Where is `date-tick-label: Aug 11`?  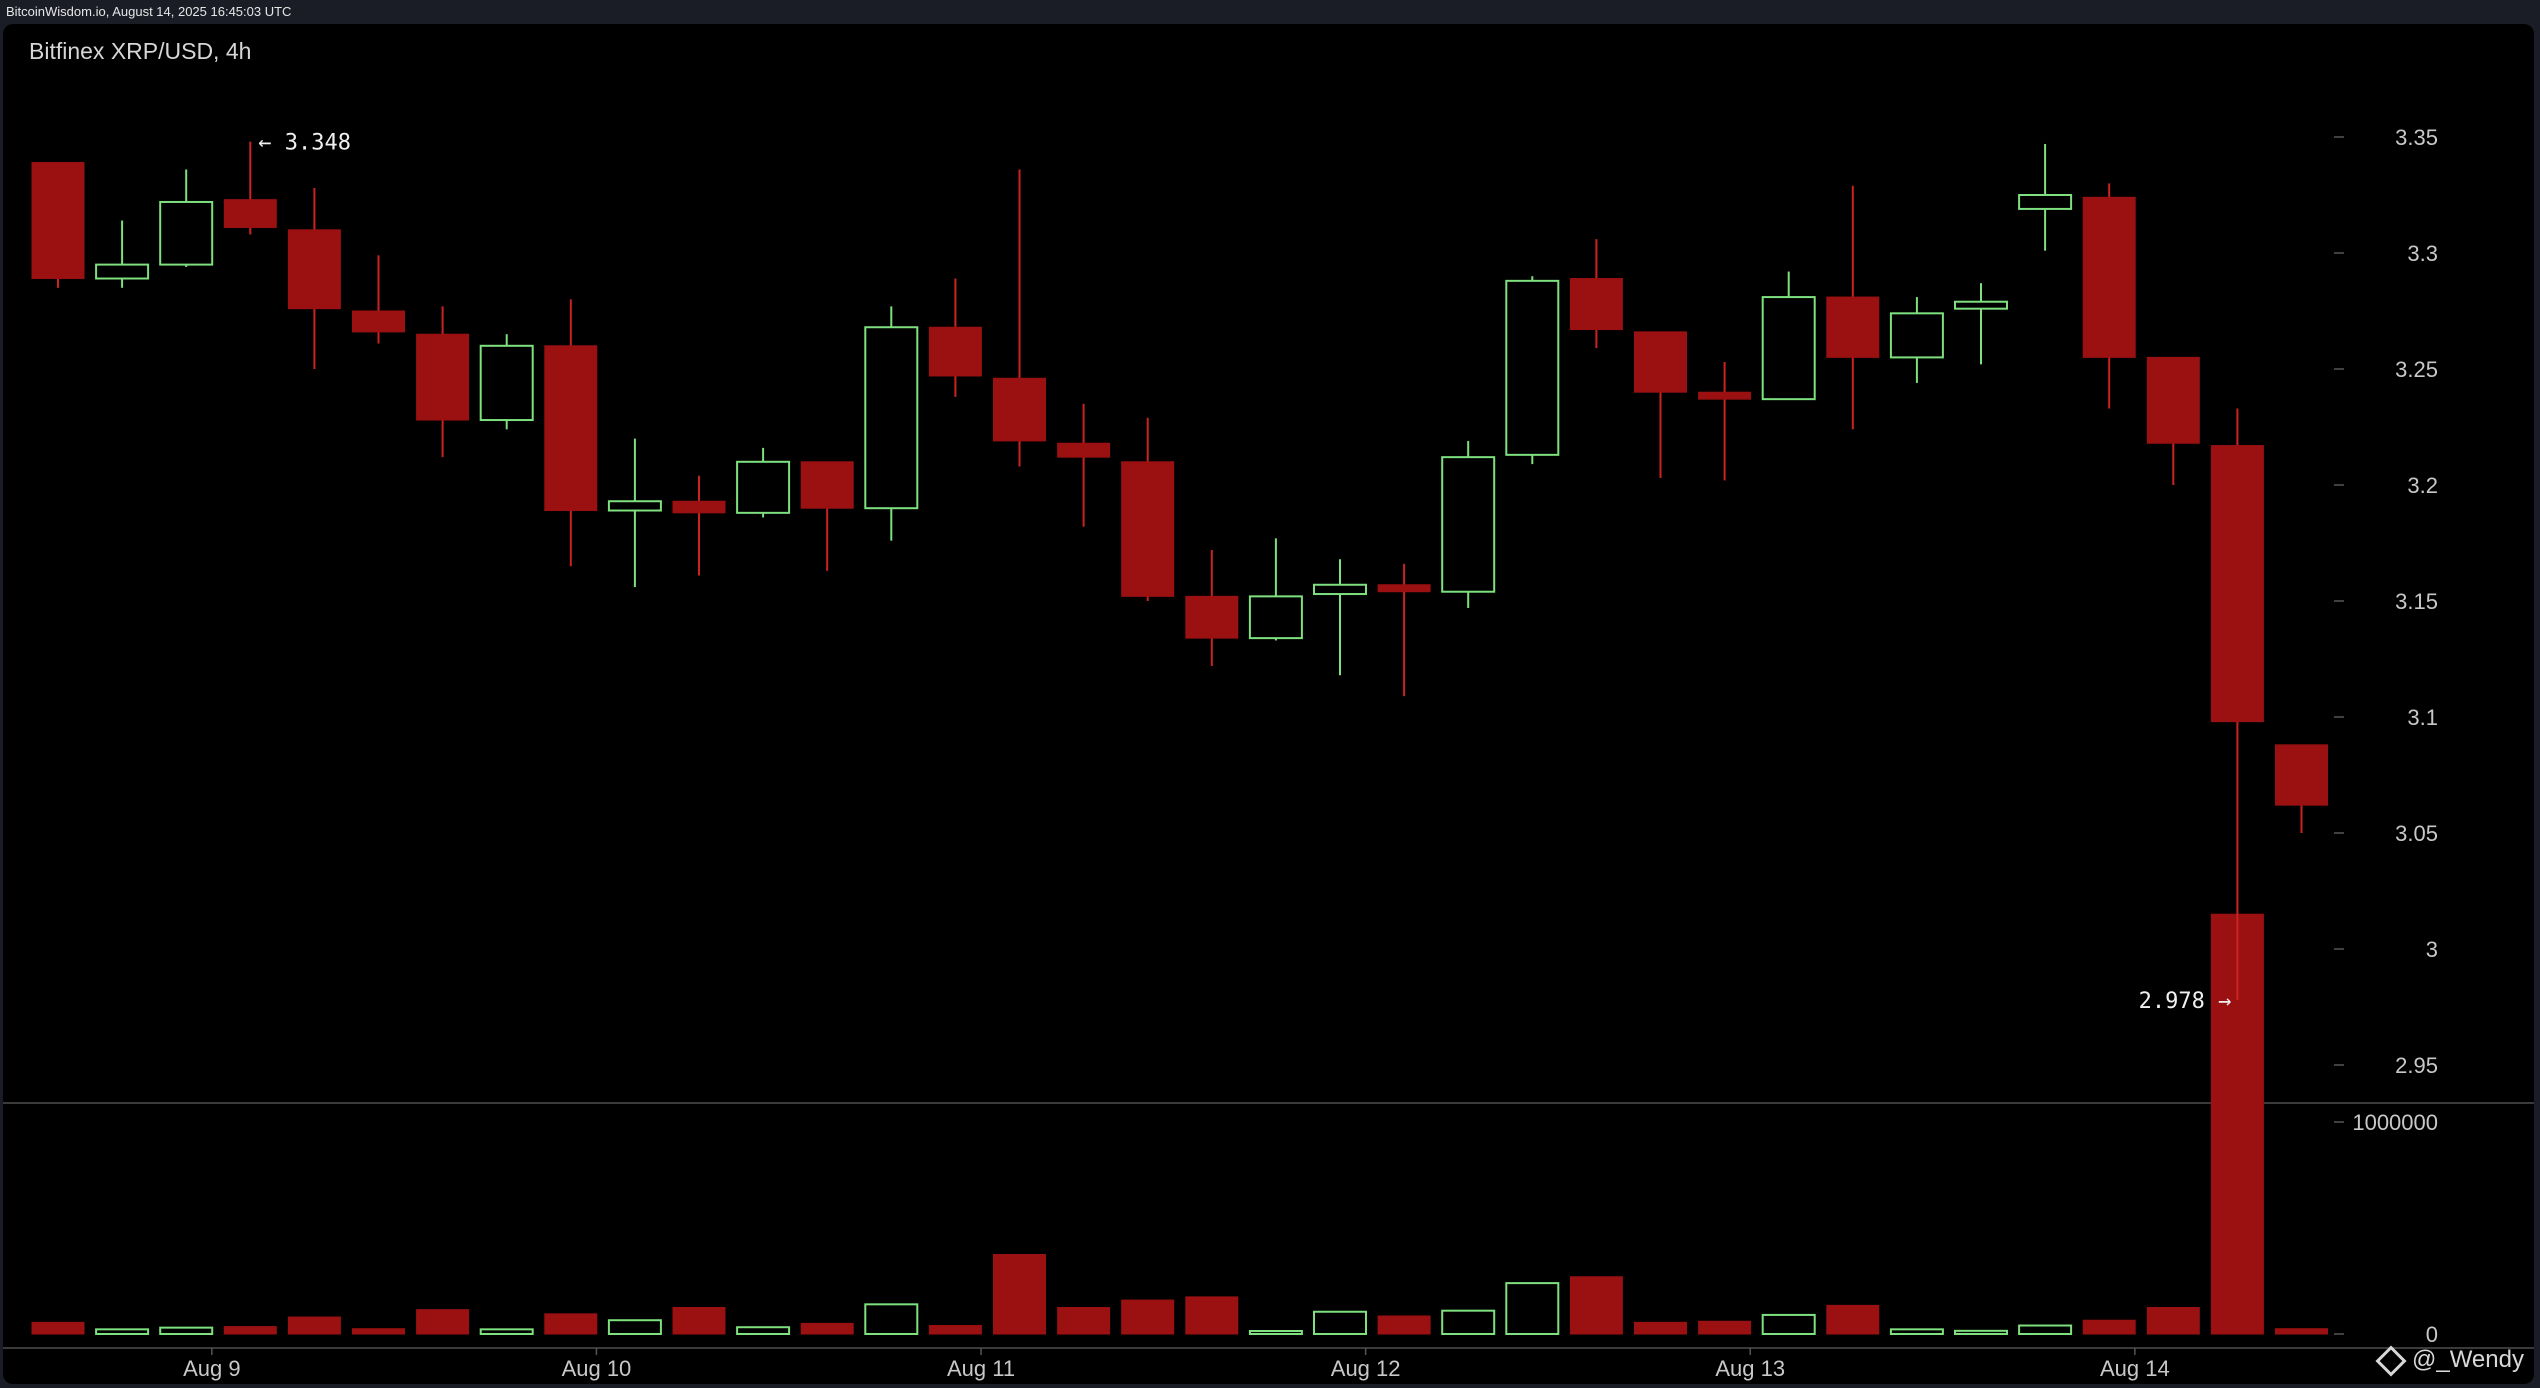
date-tick-label: Aug 11 is located at coordinates (981, 1368).